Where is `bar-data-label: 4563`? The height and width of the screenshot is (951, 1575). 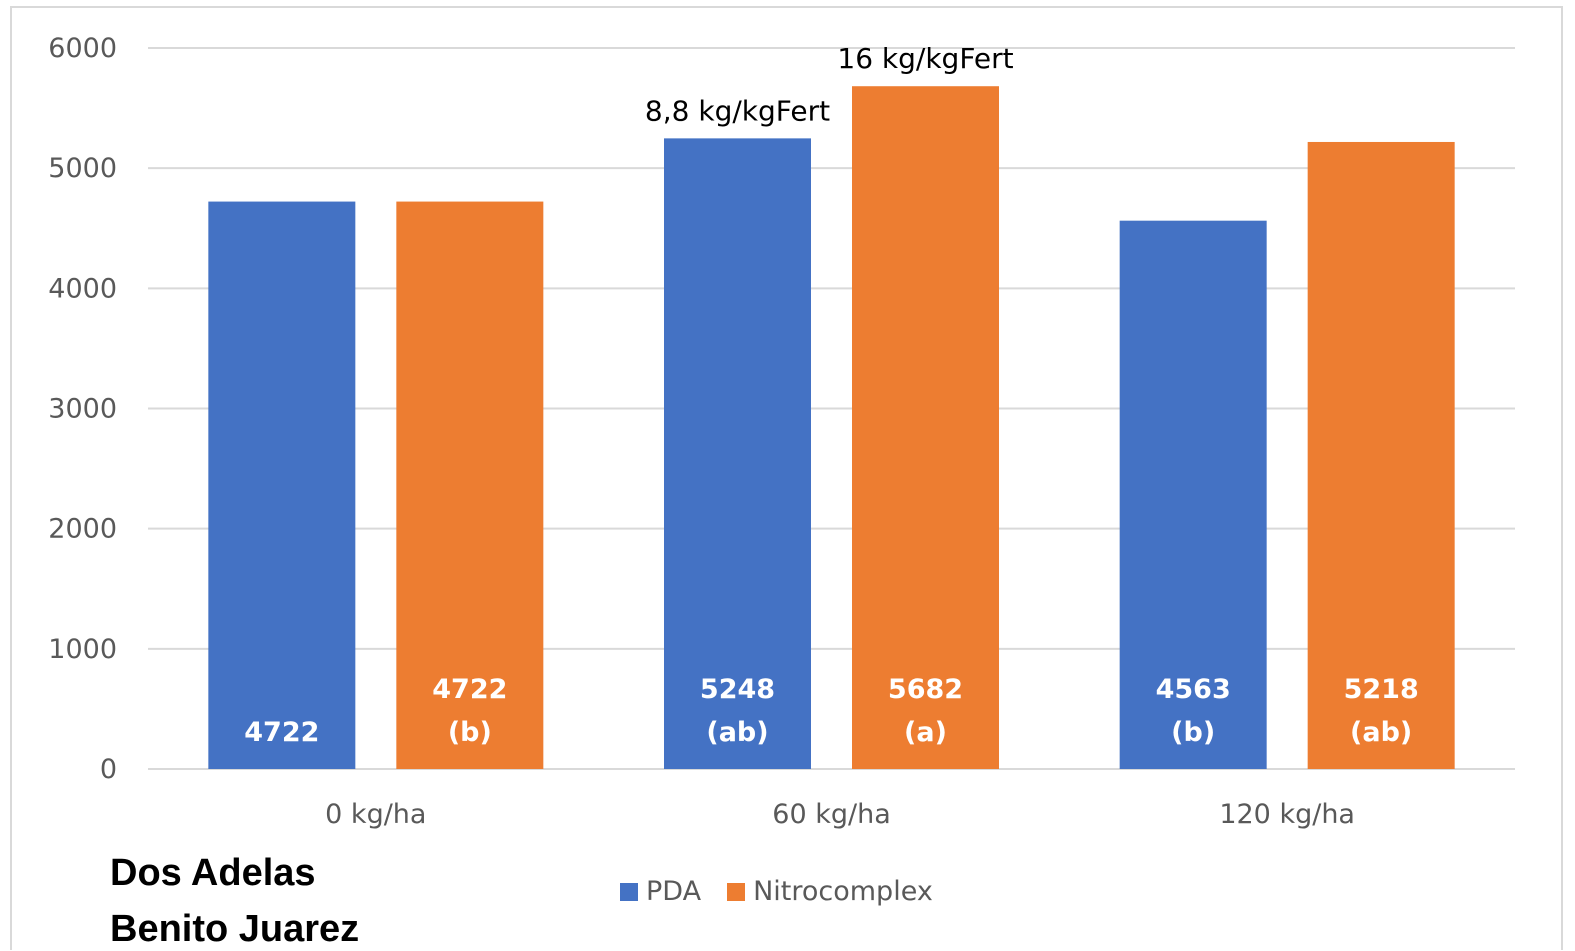 bar-data-label: 4563 is located at coordinates (1193, 689).